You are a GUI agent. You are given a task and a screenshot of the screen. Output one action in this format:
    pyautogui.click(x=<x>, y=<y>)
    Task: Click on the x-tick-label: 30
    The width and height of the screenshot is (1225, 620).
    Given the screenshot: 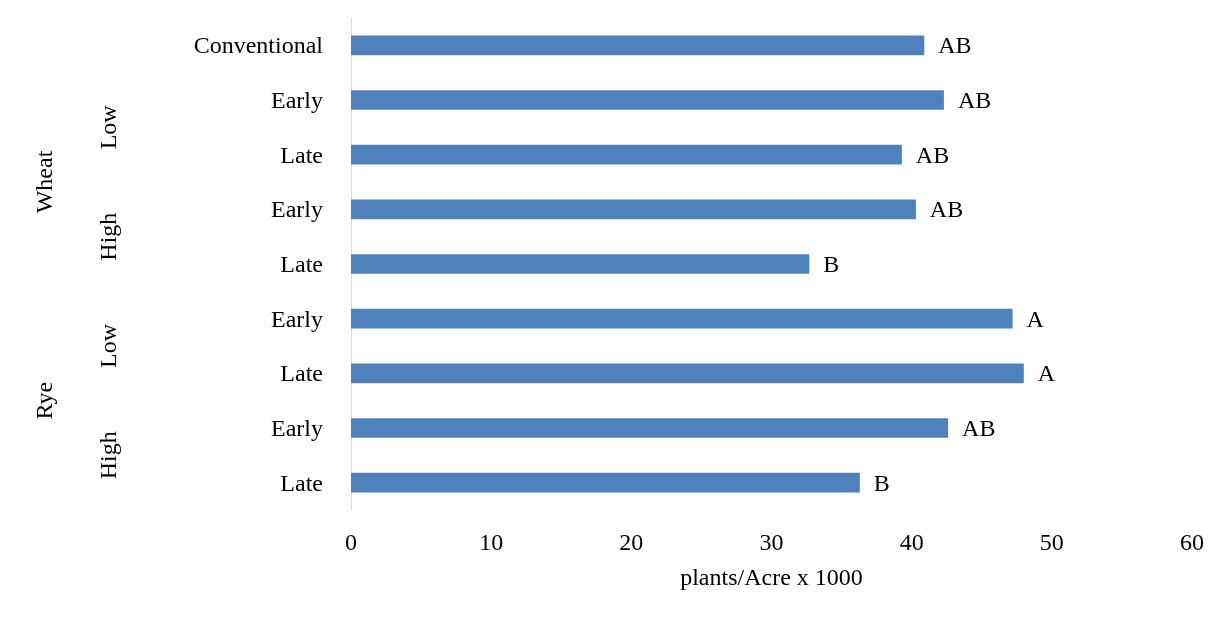 What is the action you would take?
    pyautogui.click(x=771, y=542)
    